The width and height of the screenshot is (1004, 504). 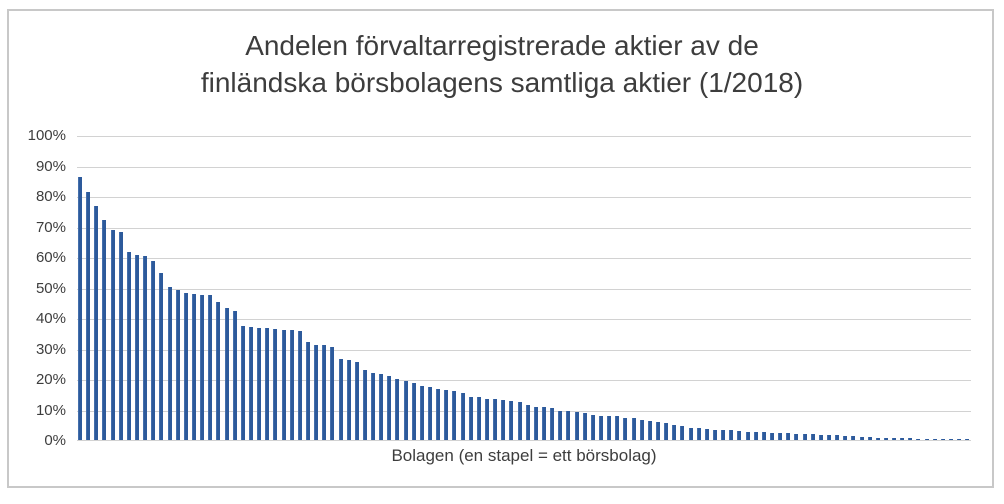 What do you see at coordinates (524, 440) in the screenshot?
I see `x-axis-line` at bounding box center [524, 440].